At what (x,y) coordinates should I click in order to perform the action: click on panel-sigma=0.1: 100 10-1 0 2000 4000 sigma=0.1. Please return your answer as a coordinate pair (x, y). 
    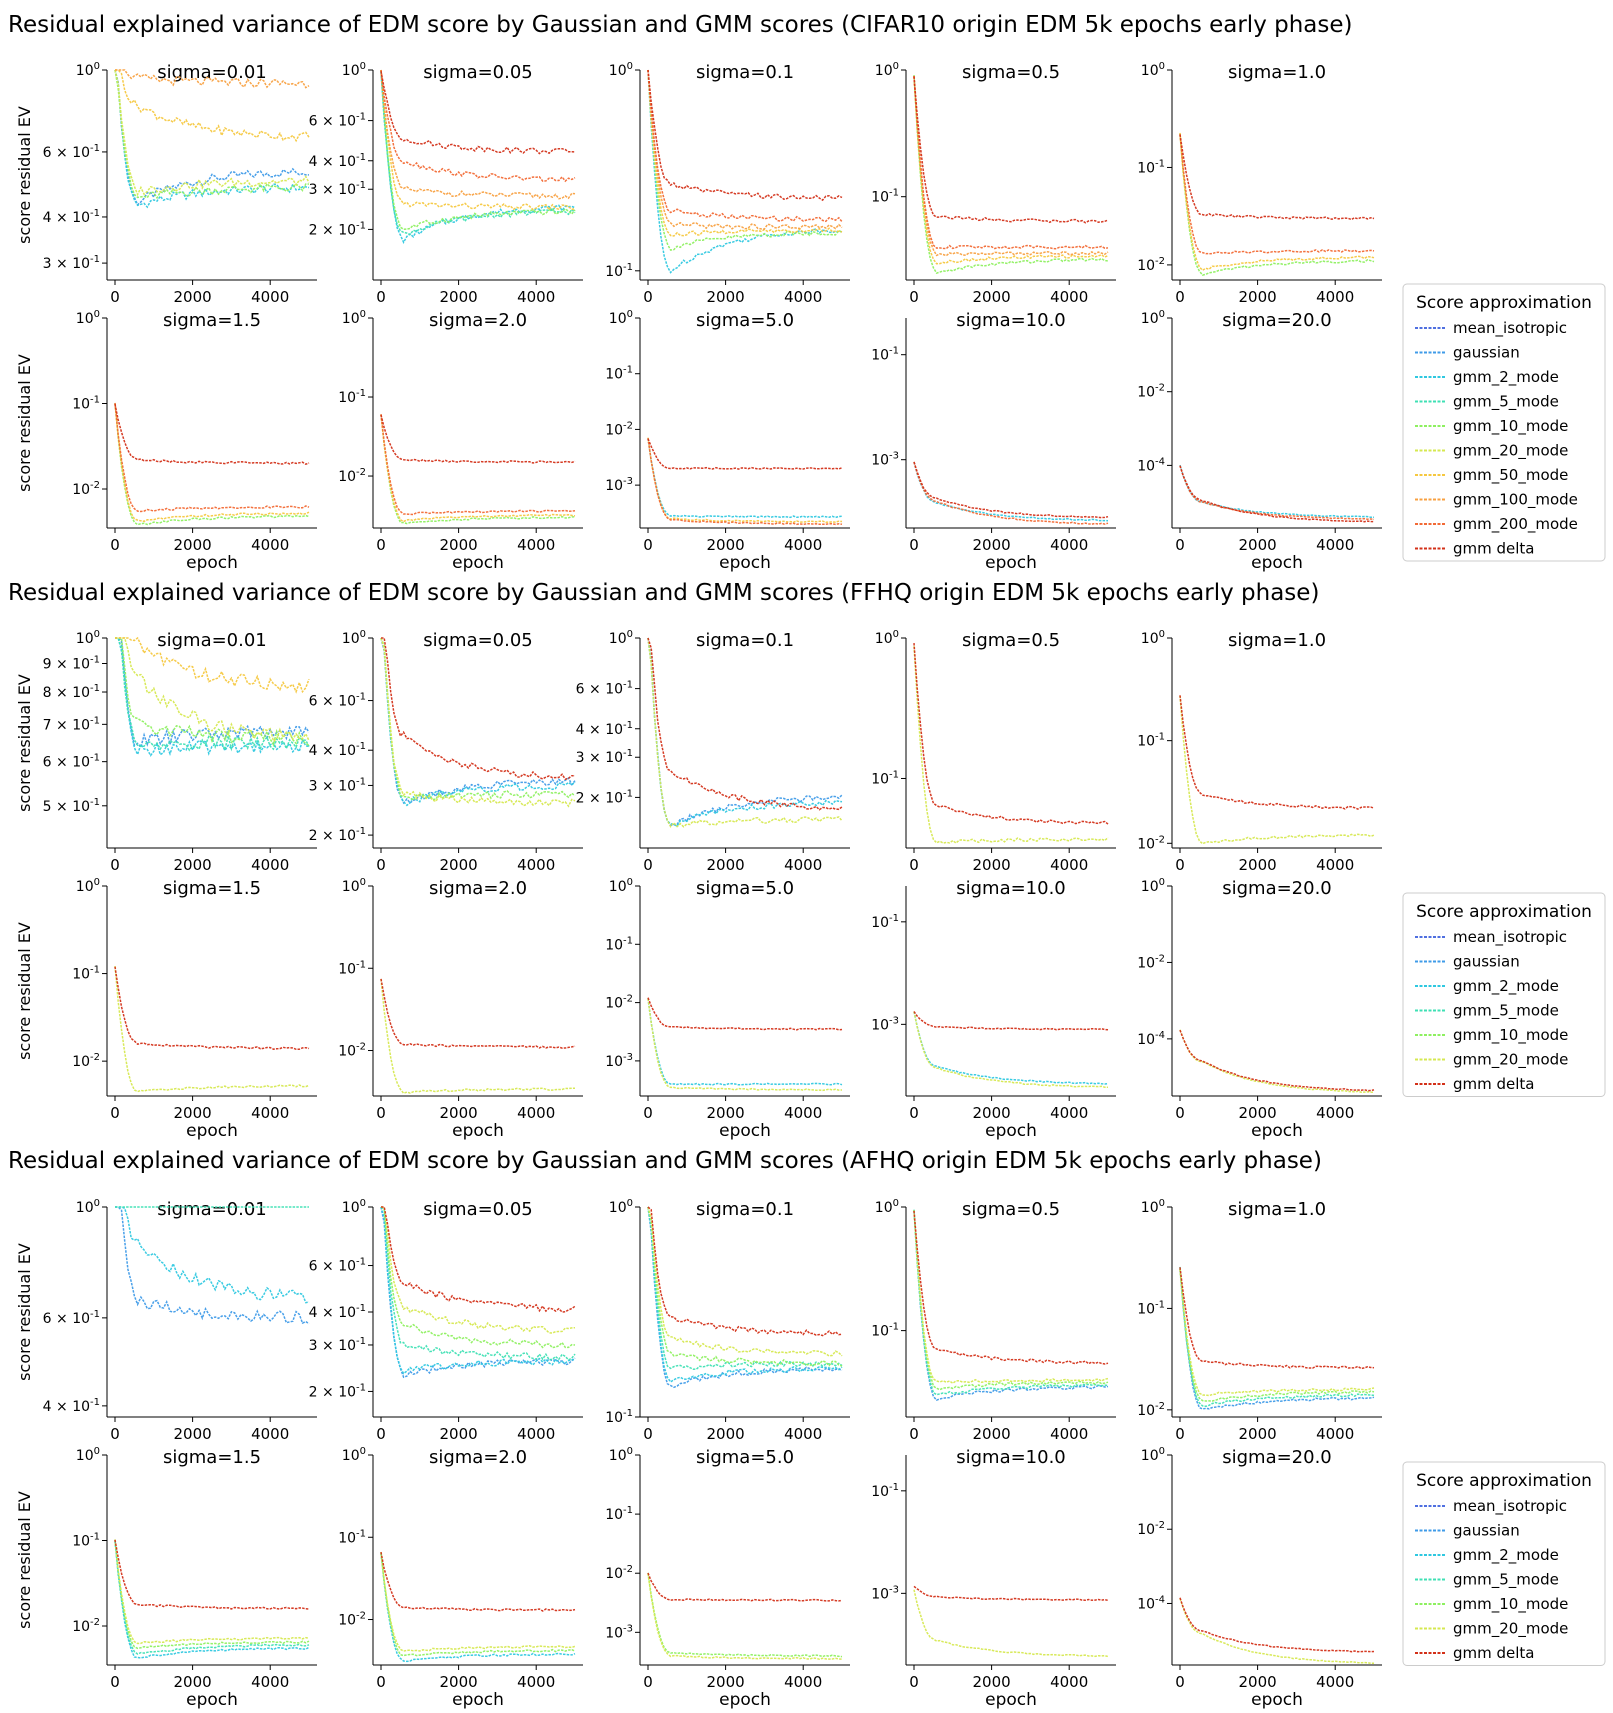
    Looking at the image, I should click on (727, 1320).